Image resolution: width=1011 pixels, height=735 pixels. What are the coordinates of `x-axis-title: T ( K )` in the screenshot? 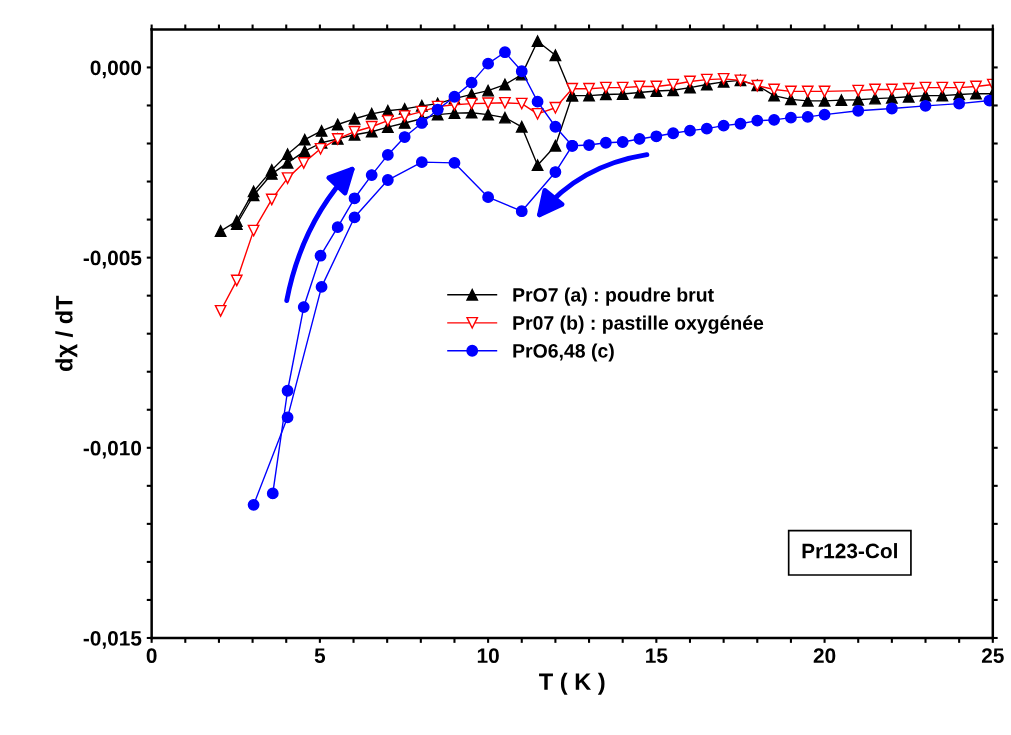 It's located at (572, 683).